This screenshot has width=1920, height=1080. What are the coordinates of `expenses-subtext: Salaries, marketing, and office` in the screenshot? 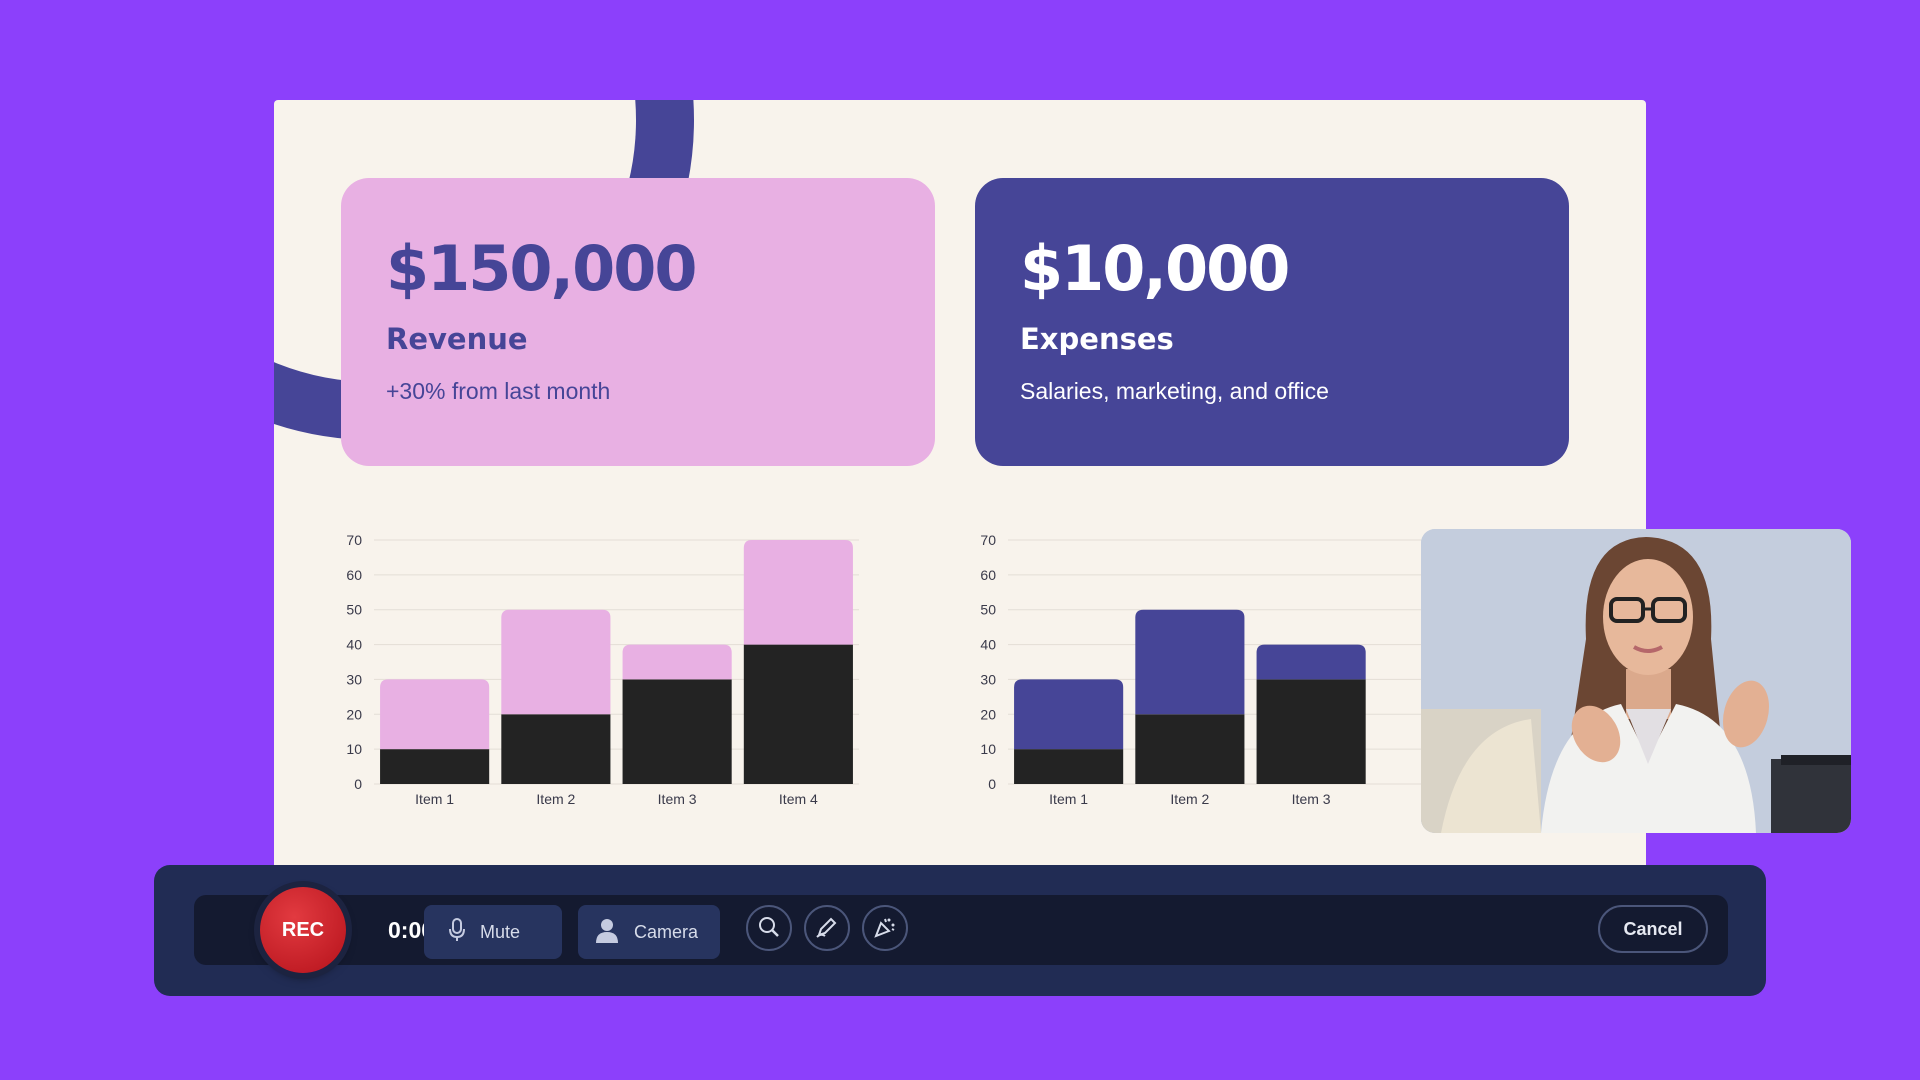 It's located at (1174, 391).